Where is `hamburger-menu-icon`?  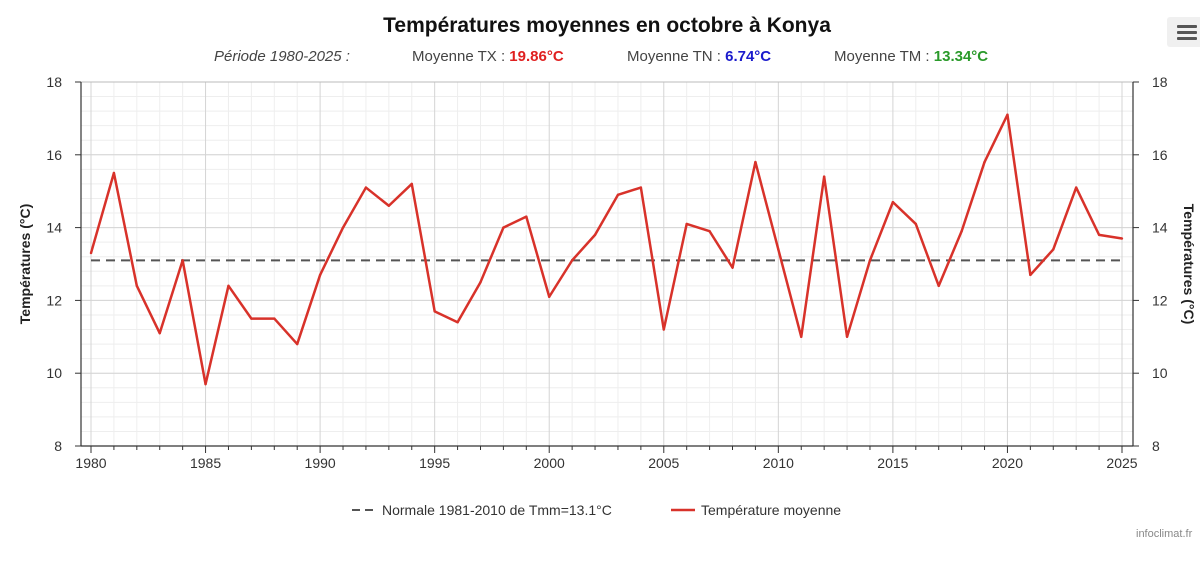 hamburger-menu-icon is located at coordinates (1183, 32).